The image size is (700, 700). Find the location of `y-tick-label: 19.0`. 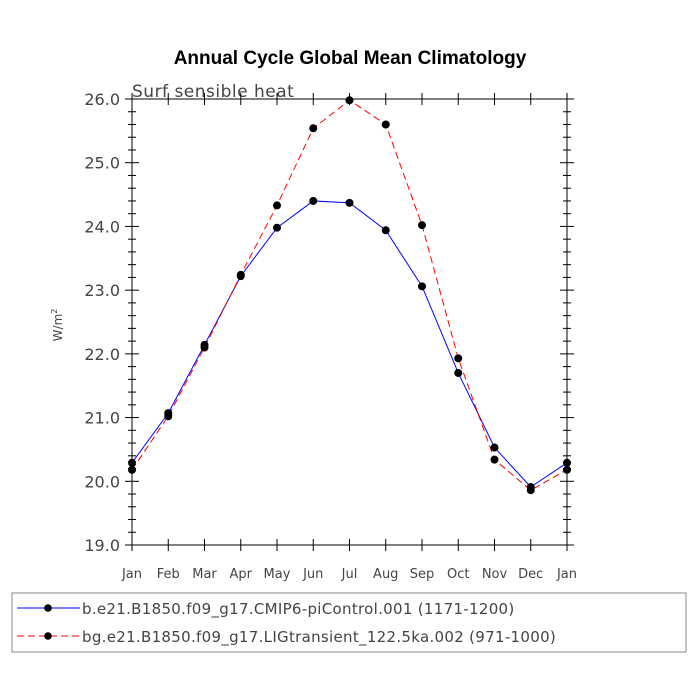

y-tick-label: 19.0 is located at coordinates (102, 545).